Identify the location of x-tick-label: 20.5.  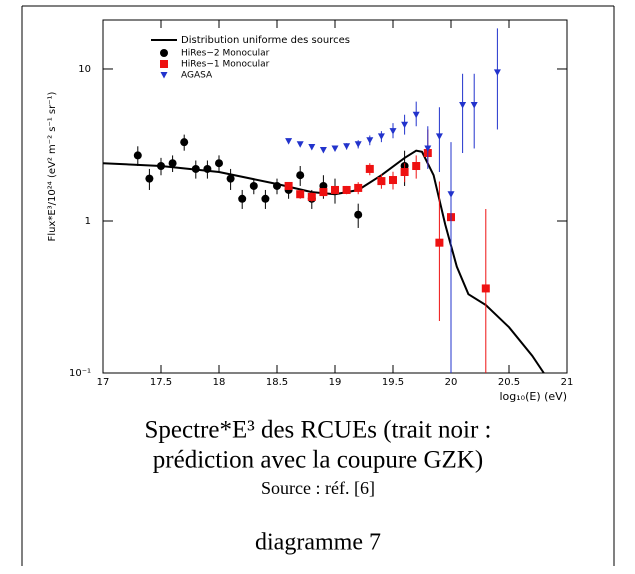
(509, 382).